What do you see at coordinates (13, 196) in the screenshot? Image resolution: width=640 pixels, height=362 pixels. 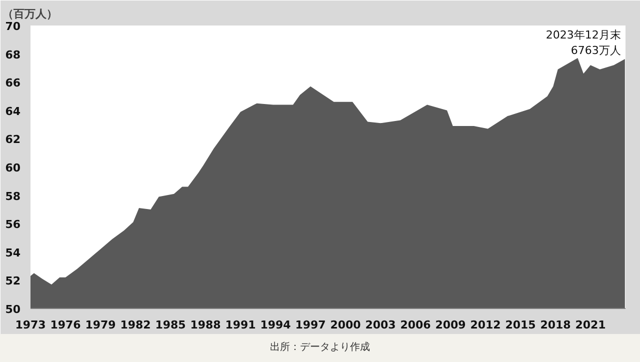 I see `y-tick-label: 58` at bounding box center [13, 196].